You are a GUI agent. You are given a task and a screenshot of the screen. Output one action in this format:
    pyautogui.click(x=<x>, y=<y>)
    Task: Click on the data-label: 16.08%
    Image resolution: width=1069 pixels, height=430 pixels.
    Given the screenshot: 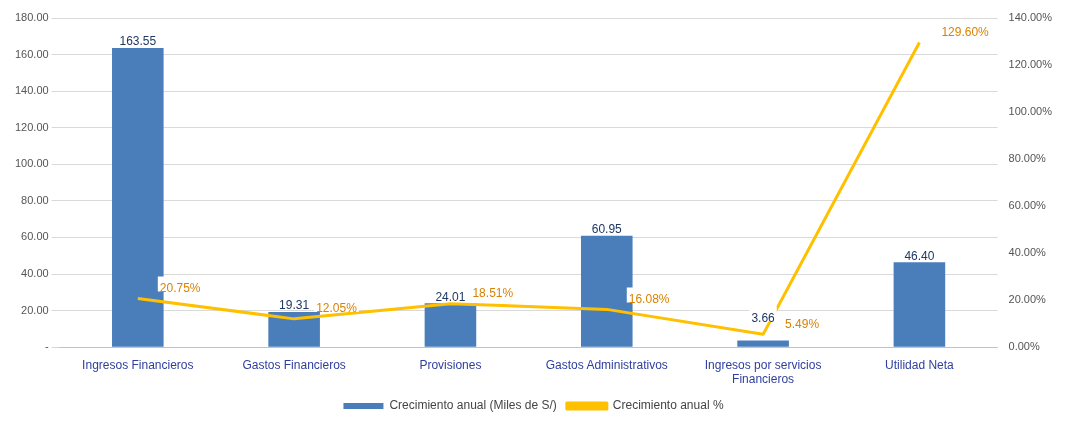 What is the action you would take?
    pyautogui.click(x=649, y=298)
    